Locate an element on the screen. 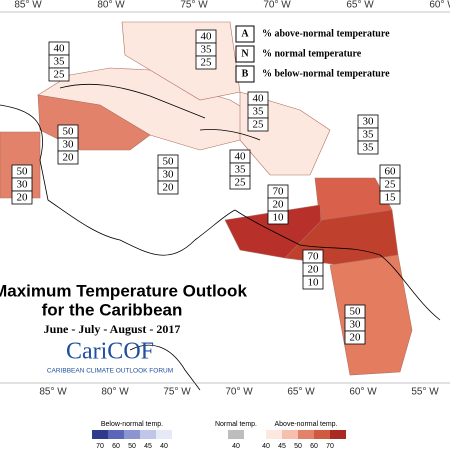  key-text: % below-normal temperature is located at coordinates (326, 73).